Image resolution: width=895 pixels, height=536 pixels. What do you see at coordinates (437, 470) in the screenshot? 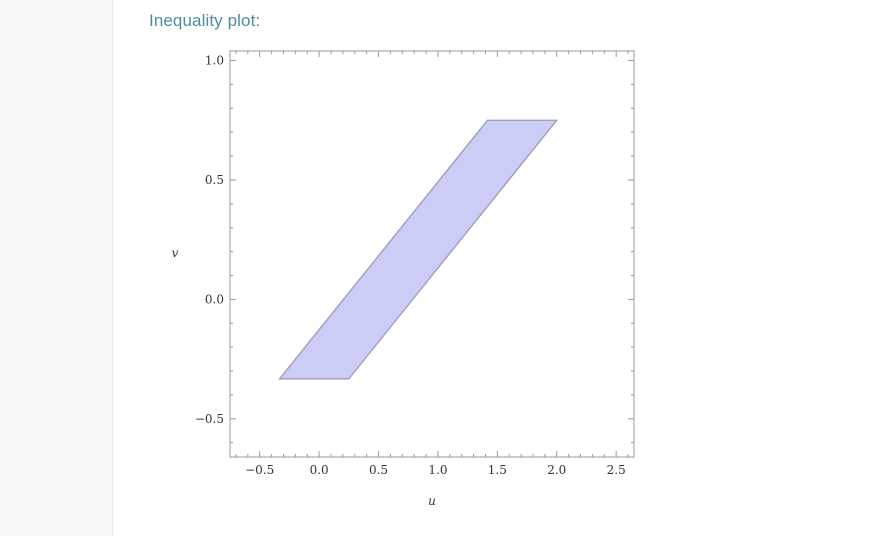
I see `x-tick-label: 1.0` at bounding box center [437, 470].